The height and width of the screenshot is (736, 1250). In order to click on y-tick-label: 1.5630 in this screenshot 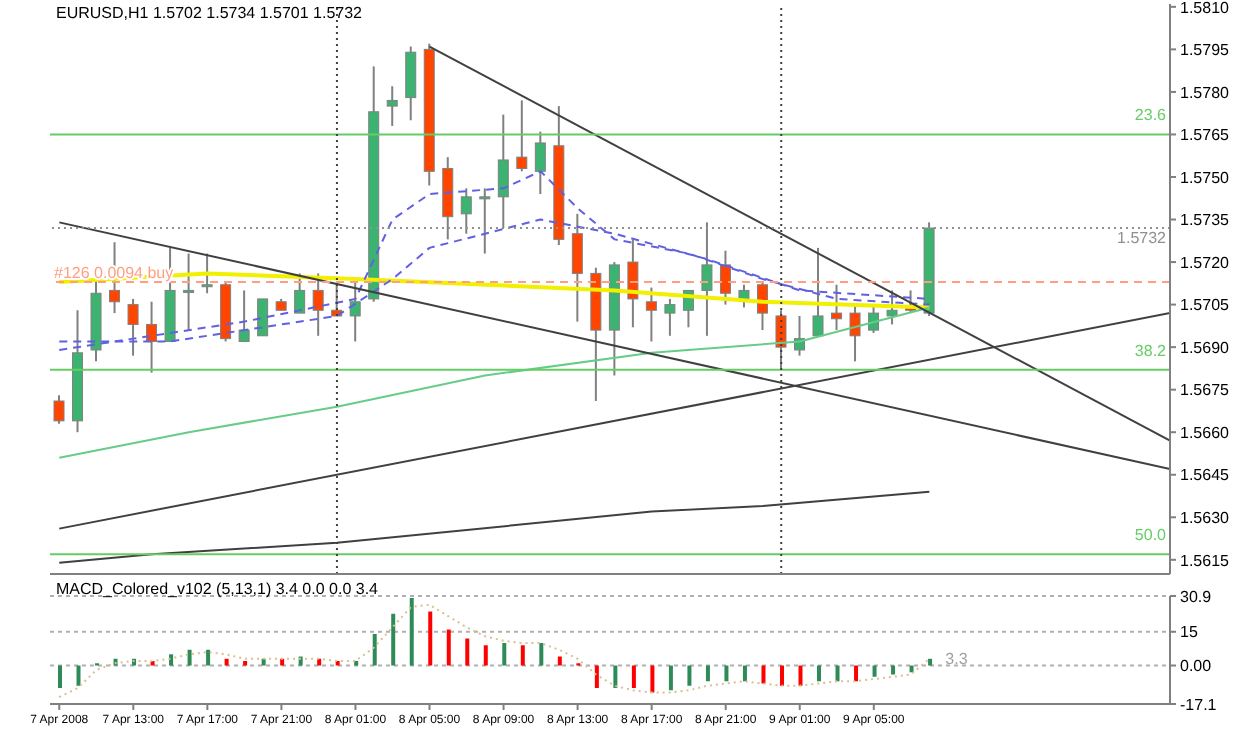, I will do `click(1205, 517)`.